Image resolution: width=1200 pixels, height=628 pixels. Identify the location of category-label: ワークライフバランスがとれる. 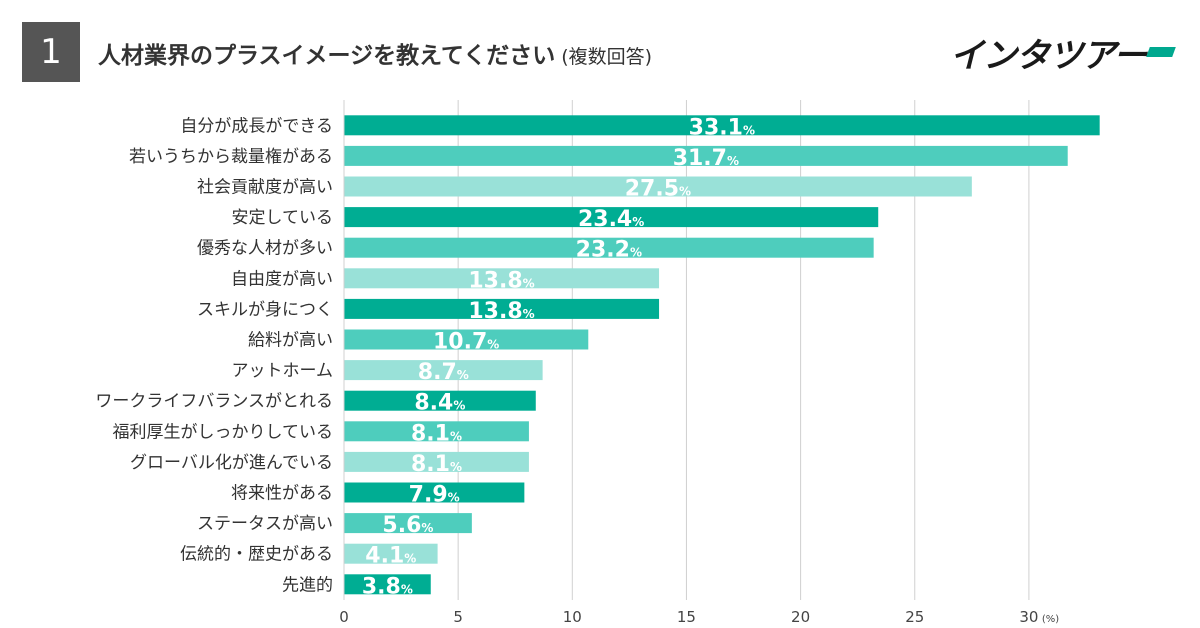
(214, 402).